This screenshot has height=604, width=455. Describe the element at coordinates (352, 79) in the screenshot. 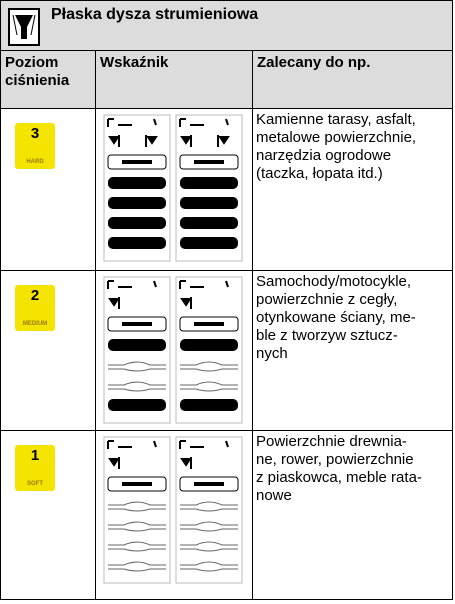

I see `column-header: Zalecany do np.` at that location.